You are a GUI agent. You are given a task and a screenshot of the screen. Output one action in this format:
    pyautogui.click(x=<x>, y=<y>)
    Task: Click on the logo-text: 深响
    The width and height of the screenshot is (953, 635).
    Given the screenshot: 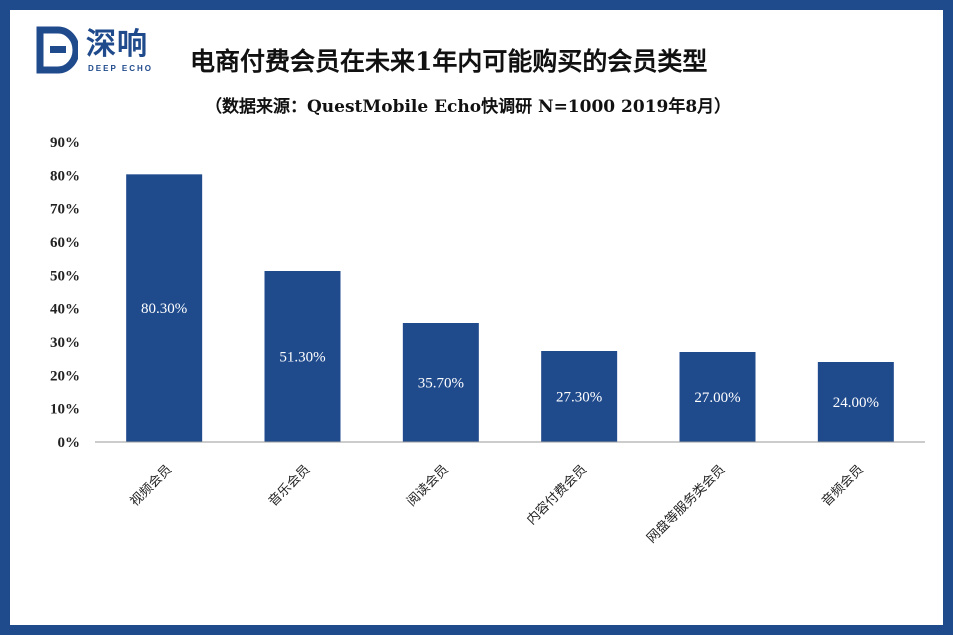 What is the action you would take?
    pyautogui.click(x=117, y=44)
    